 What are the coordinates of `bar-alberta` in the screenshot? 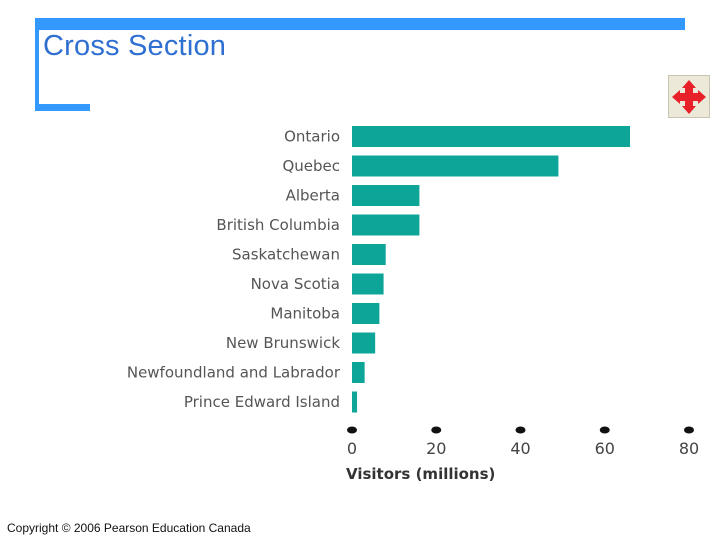 It's located at (386, 195).